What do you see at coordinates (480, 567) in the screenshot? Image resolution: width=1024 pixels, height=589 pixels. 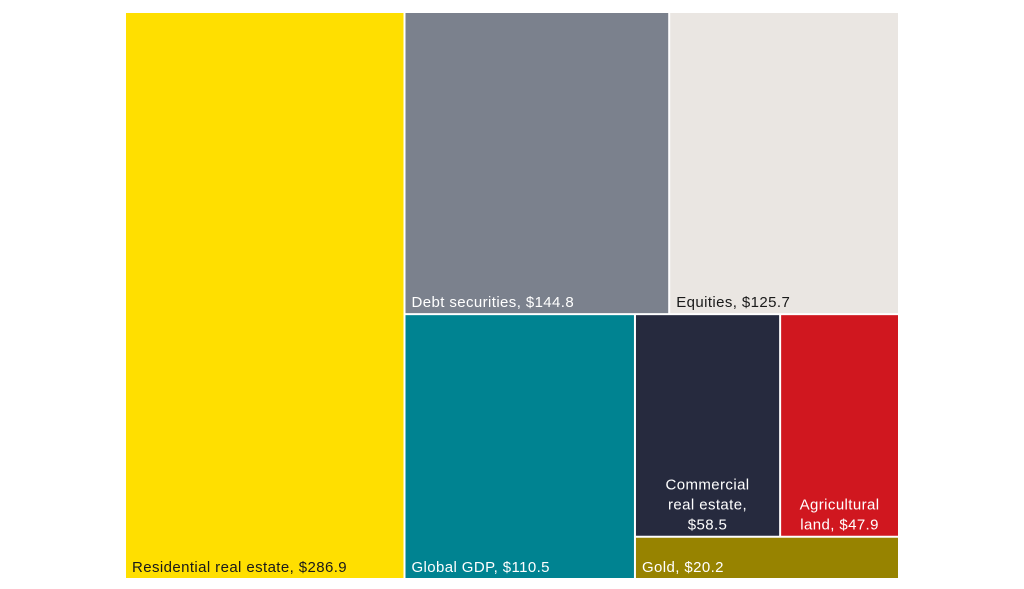 I see `tile-label-global-gdp: Global GDP, $110.5` at bounding box center [480, 567].